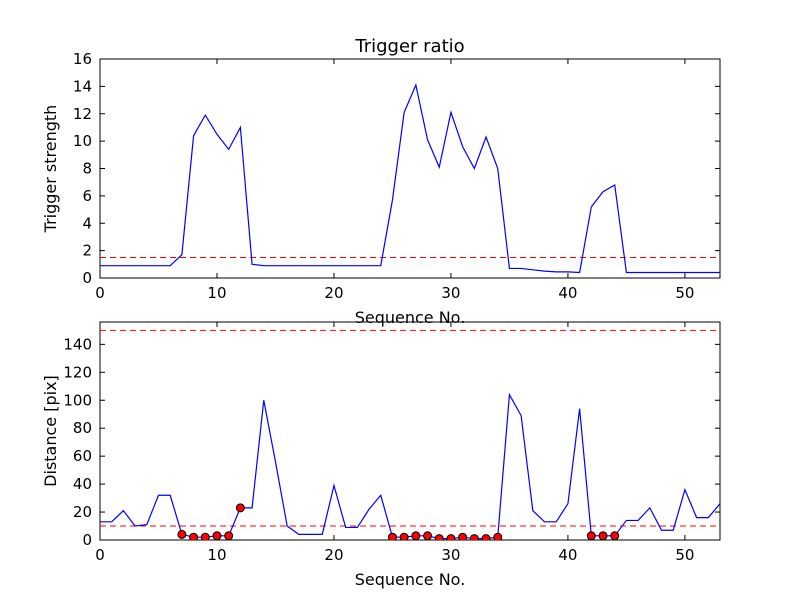  What do you see at coordinates (82, 484) in the screenshot?
I see `y-tick-label: 40` at bounding box center [82, 484].